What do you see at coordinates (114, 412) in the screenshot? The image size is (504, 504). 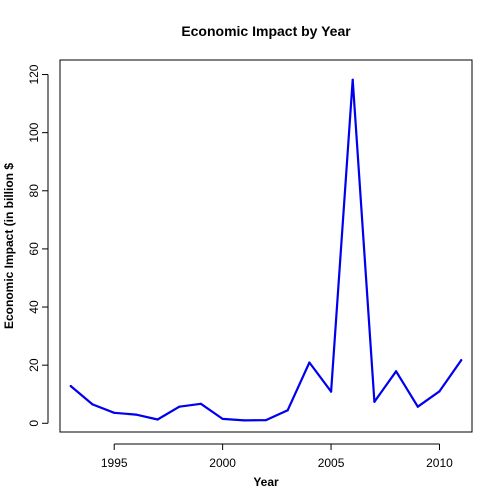 I see `data-point-1995` at bounding box center [114, 412].